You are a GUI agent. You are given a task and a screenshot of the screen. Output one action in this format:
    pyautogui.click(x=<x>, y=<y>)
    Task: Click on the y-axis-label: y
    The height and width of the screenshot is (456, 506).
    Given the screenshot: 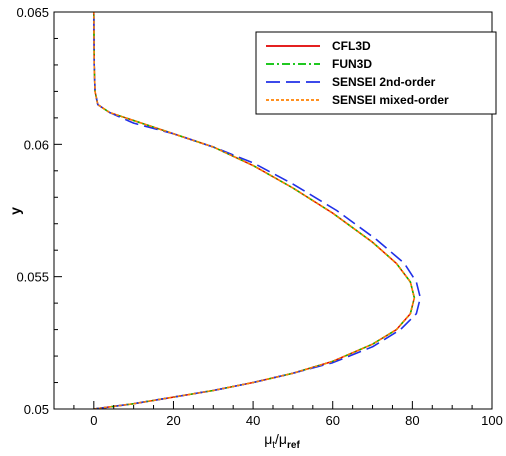 What is the action you would take?
    pyautogui.click(x=15, y=211)
    